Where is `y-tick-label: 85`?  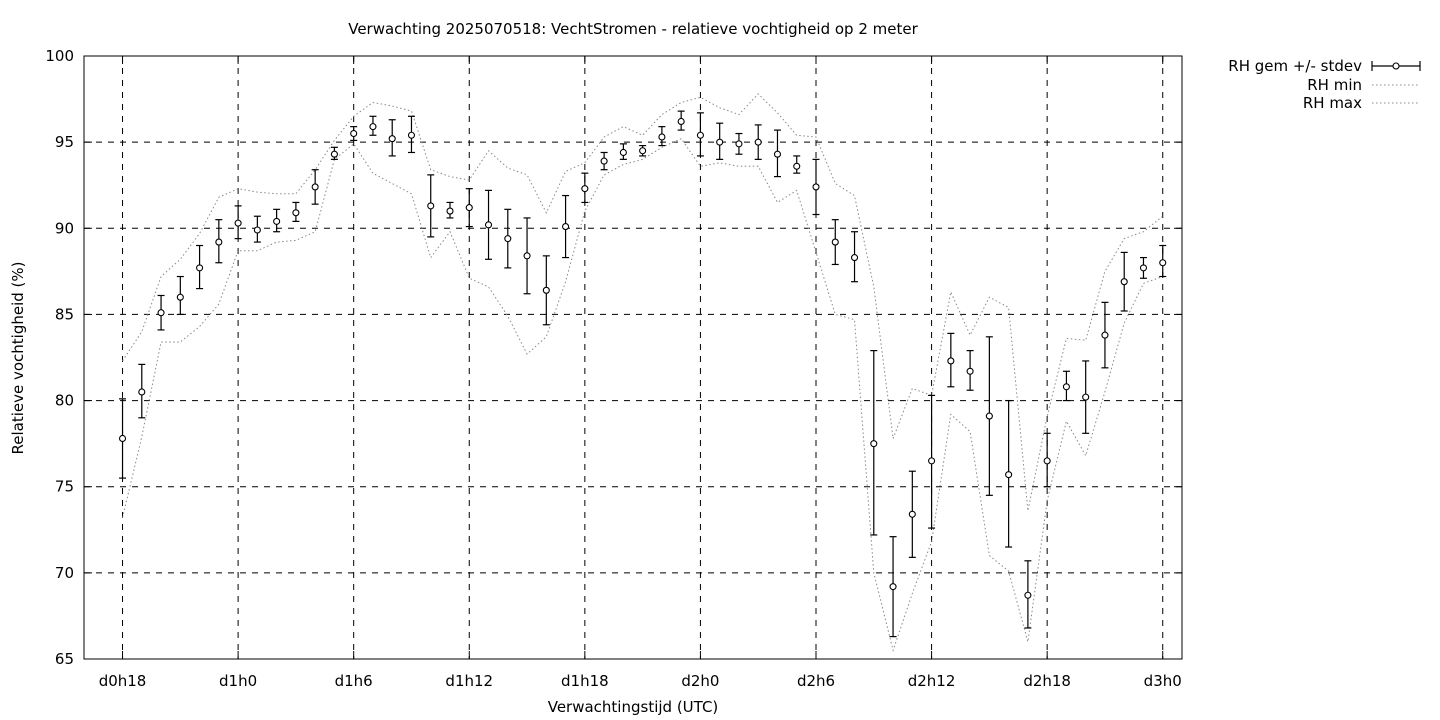
y-tick-label: 85 is located at coordinates (64, 314).